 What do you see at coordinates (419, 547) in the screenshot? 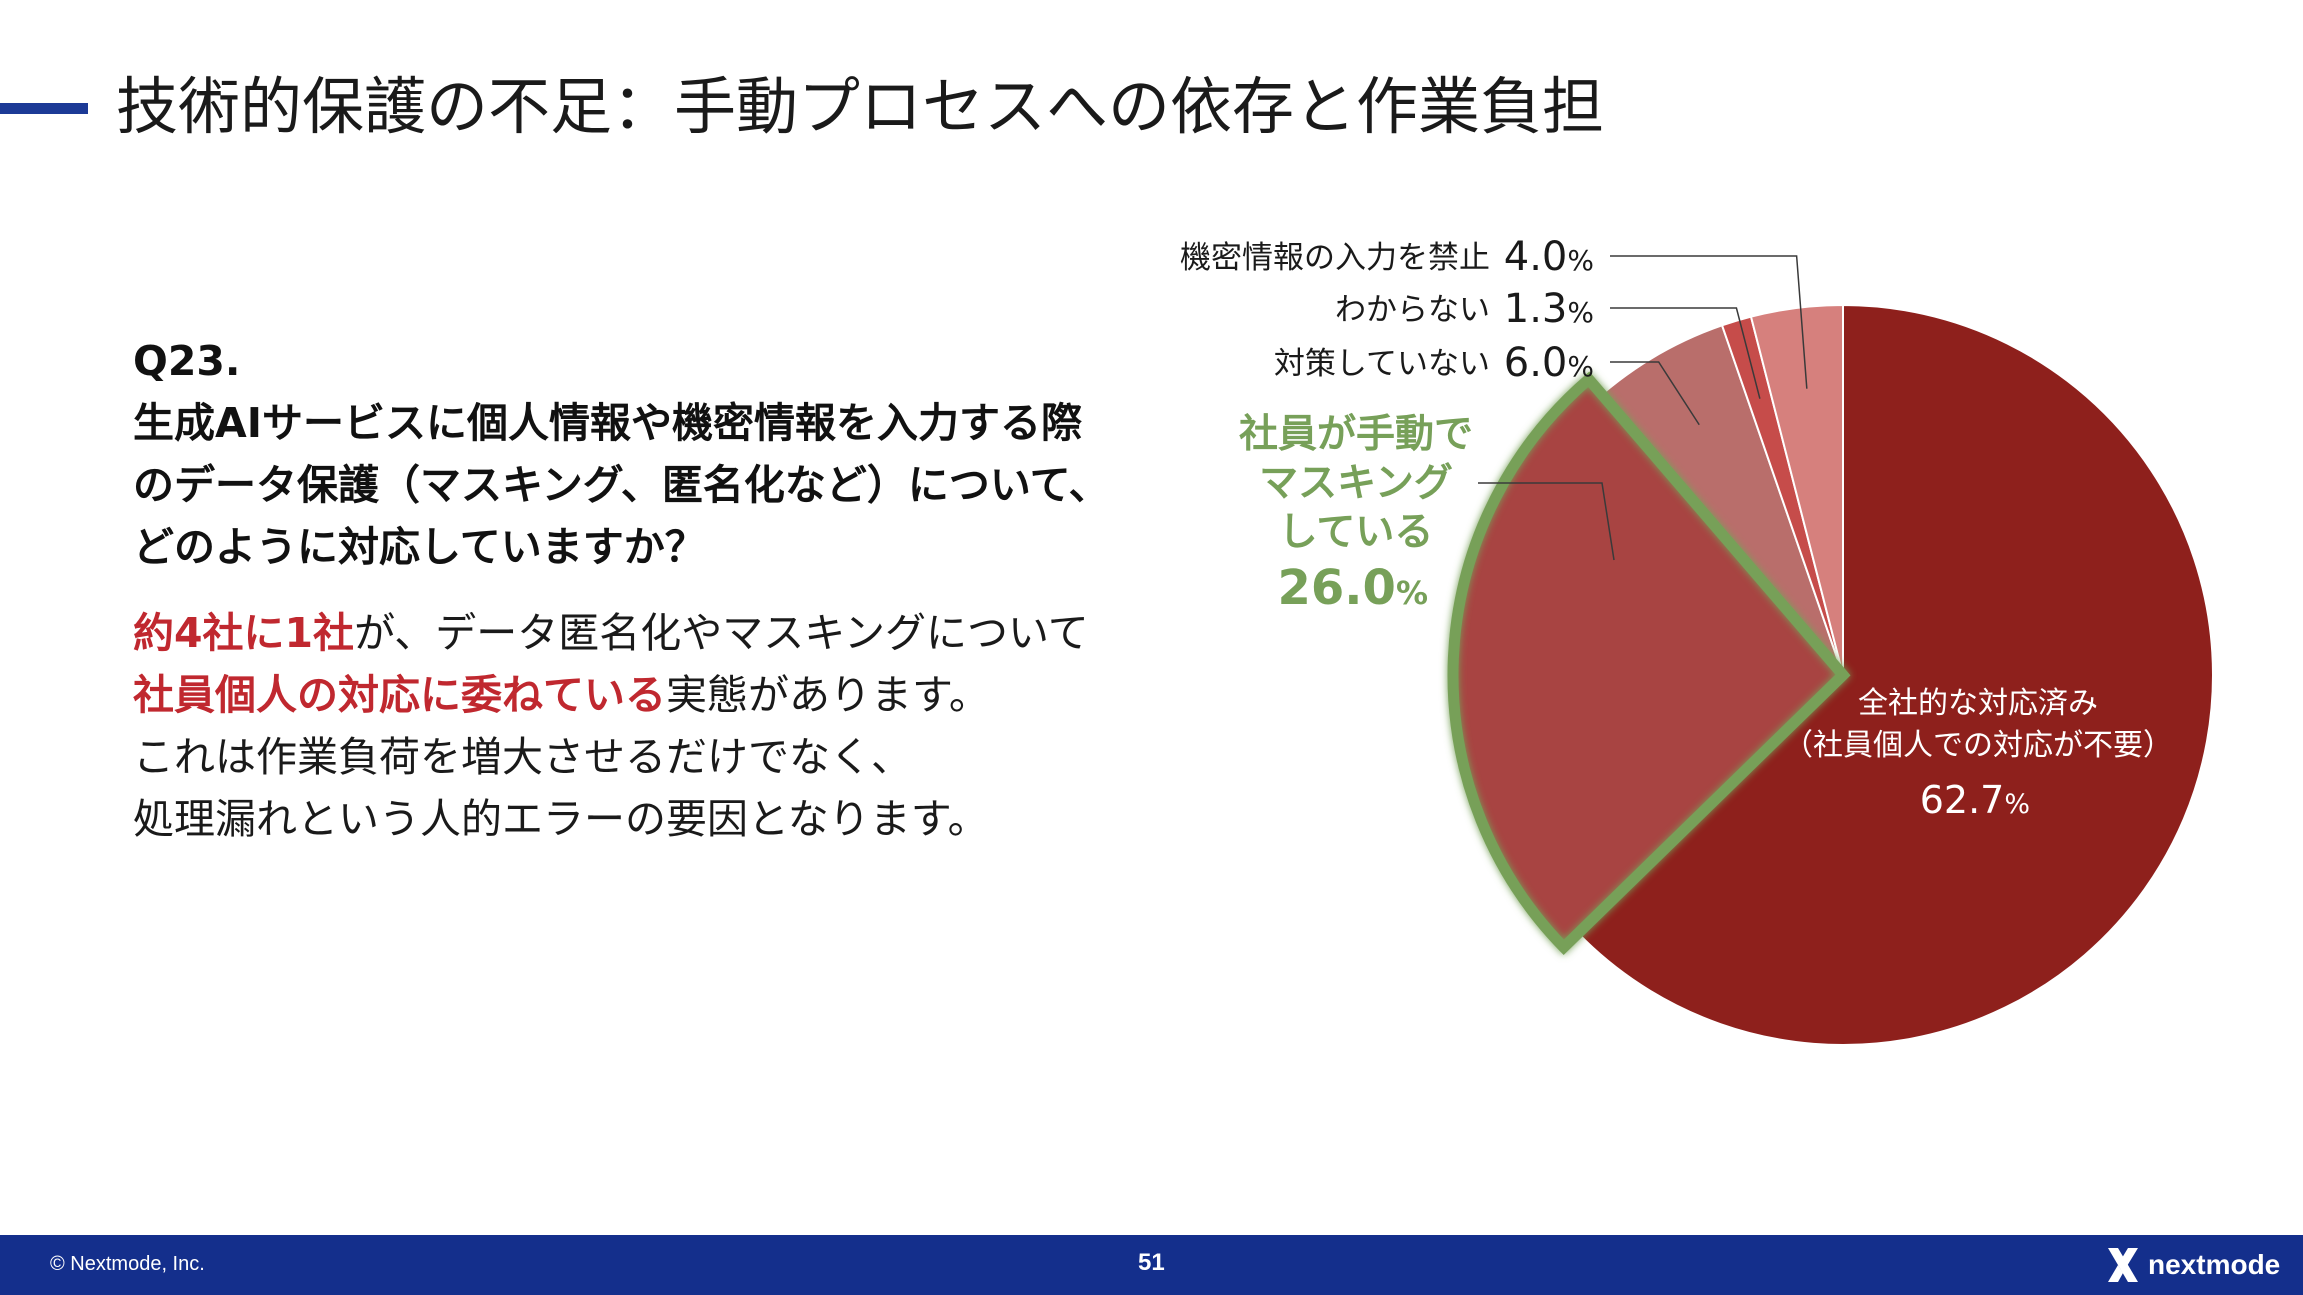
I see `question-line: どのように対応していますか？` at bounding box center [419, 547].